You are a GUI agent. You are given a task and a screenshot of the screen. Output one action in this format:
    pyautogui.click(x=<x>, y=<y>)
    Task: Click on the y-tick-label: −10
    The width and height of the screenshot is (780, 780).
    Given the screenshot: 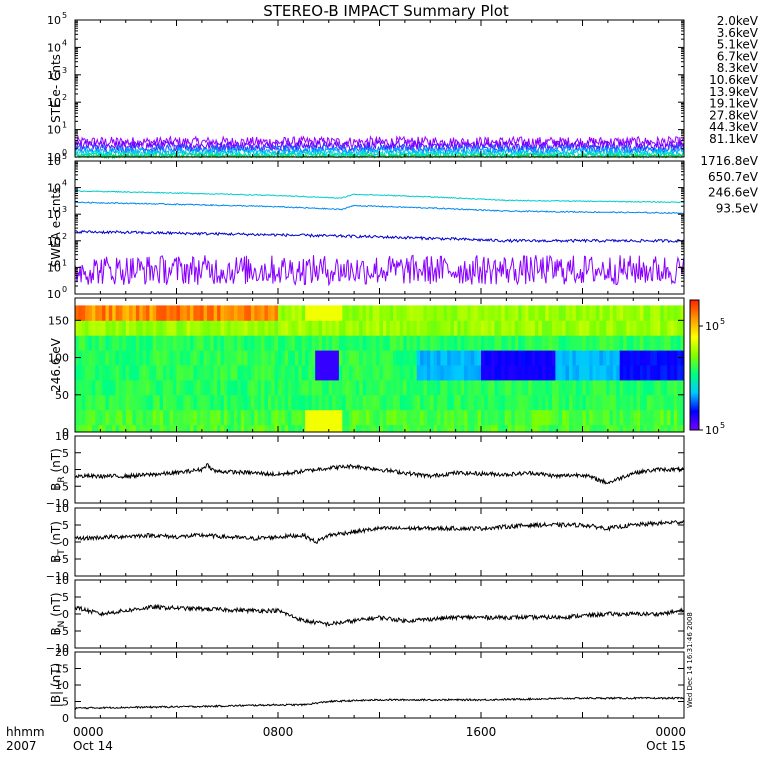 What is the action you would take?
    pyautogui.click(x=57, y=648)
    